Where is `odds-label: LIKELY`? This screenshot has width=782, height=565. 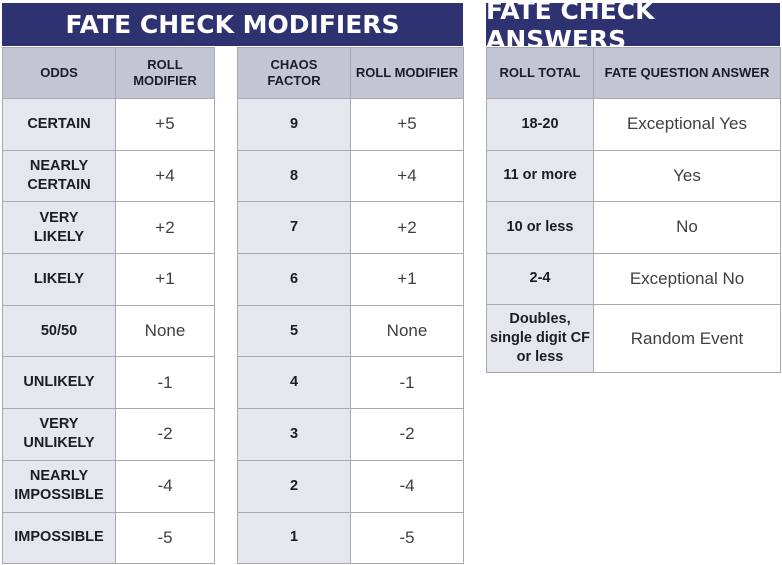
odds-label: LIKELY is located at coordinates (59, 279).